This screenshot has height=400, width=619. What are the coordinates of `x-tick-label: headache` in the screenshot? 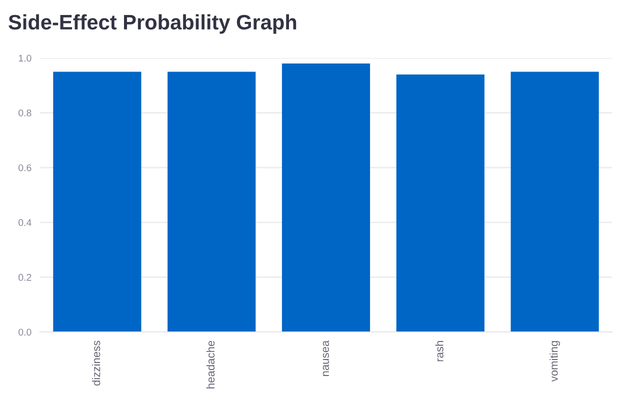 It's located at (210, 364).